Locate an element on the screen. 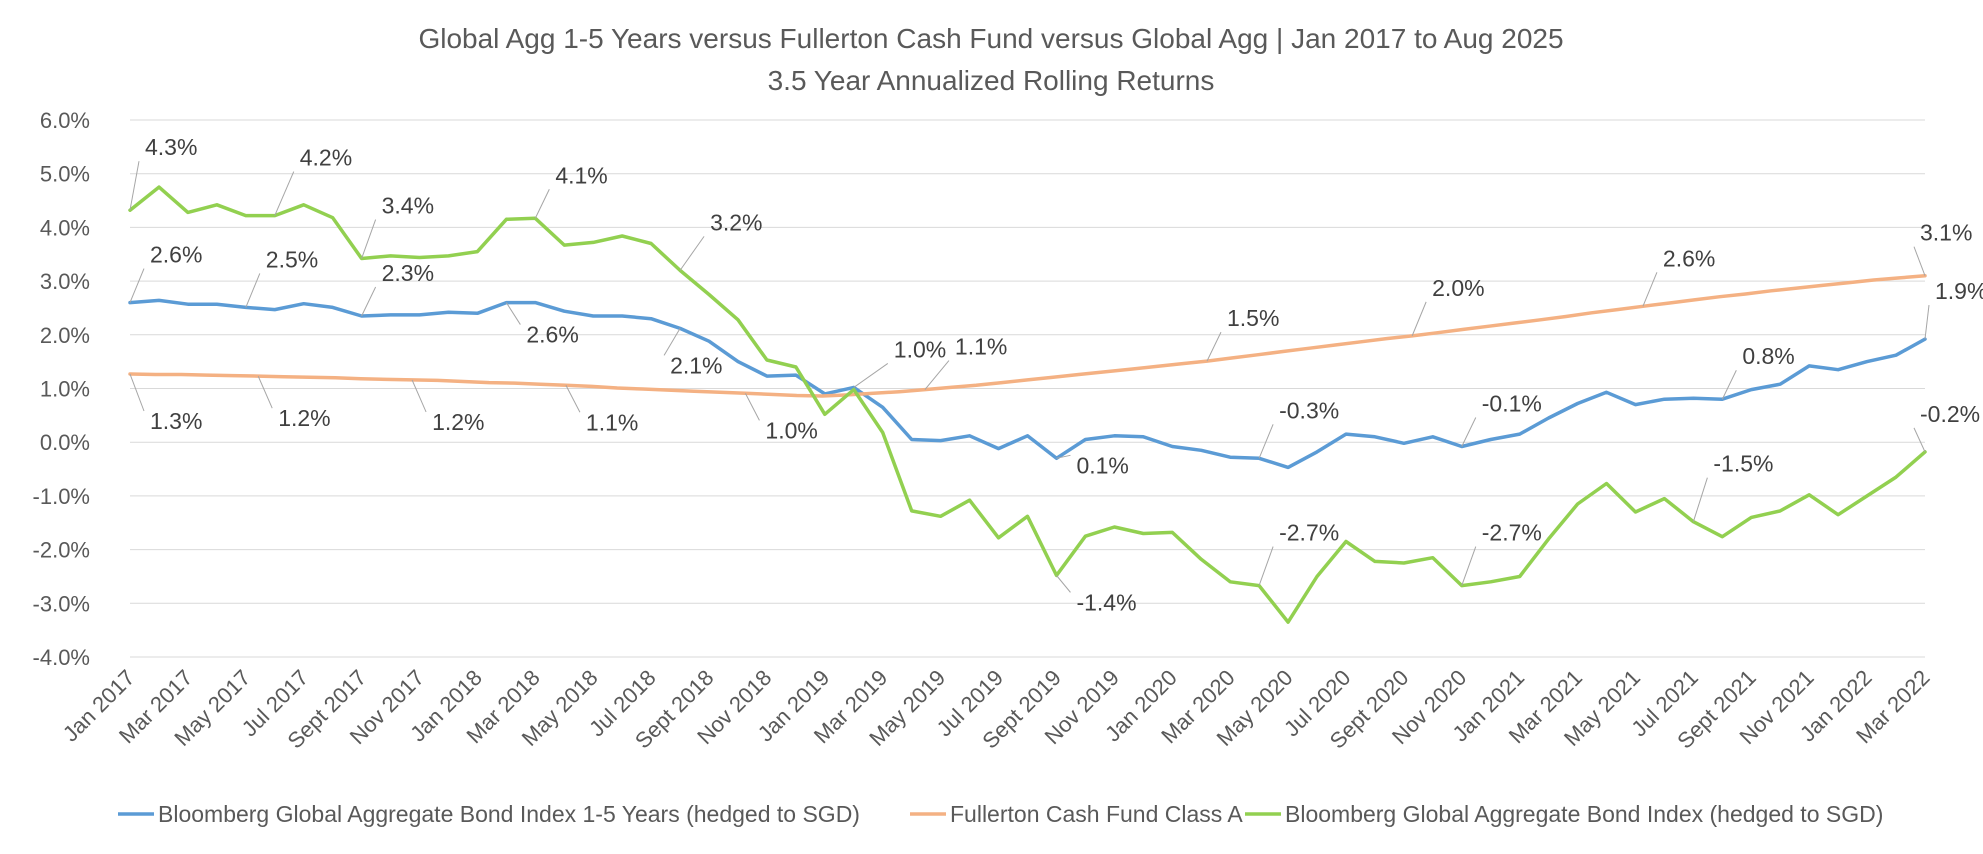 The image size is (1983, 854). data-label: 3.2% is located at coordinates (736, 222).